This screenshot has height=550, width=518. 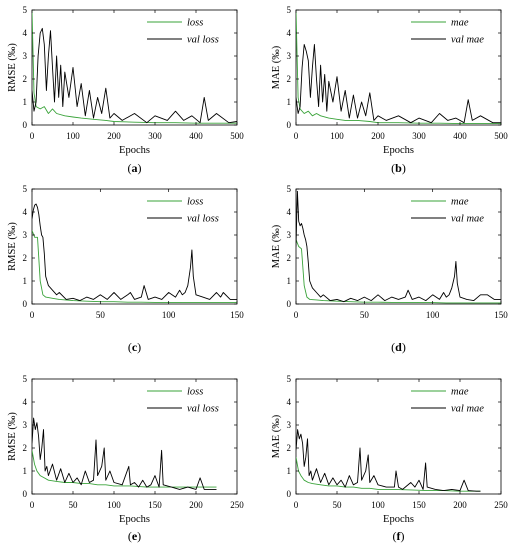 I want to click on x-tick-label: 500, so click(x=501, y=136).